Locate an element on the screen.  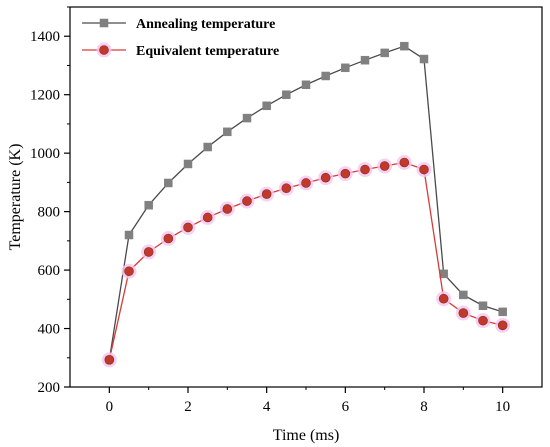
y-tick-label: 600 is located at coordinates (49, 271).